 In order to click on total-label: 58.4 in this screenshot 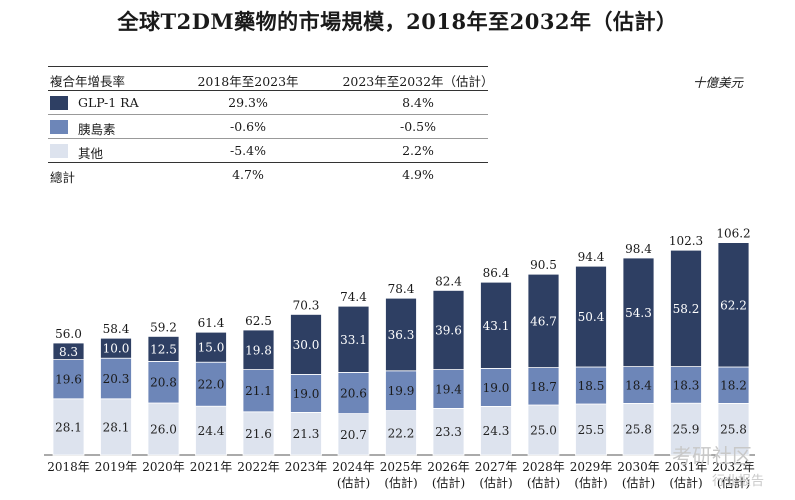, I will do `click(116, 329)`.